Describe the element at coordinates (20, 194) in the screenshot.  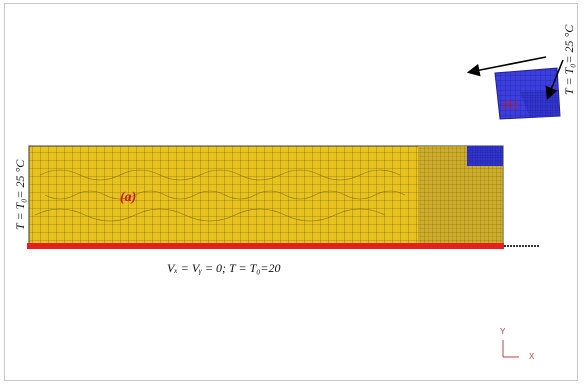
I see `left-boundary-condition: T = T₀= 25 °C` at that location.